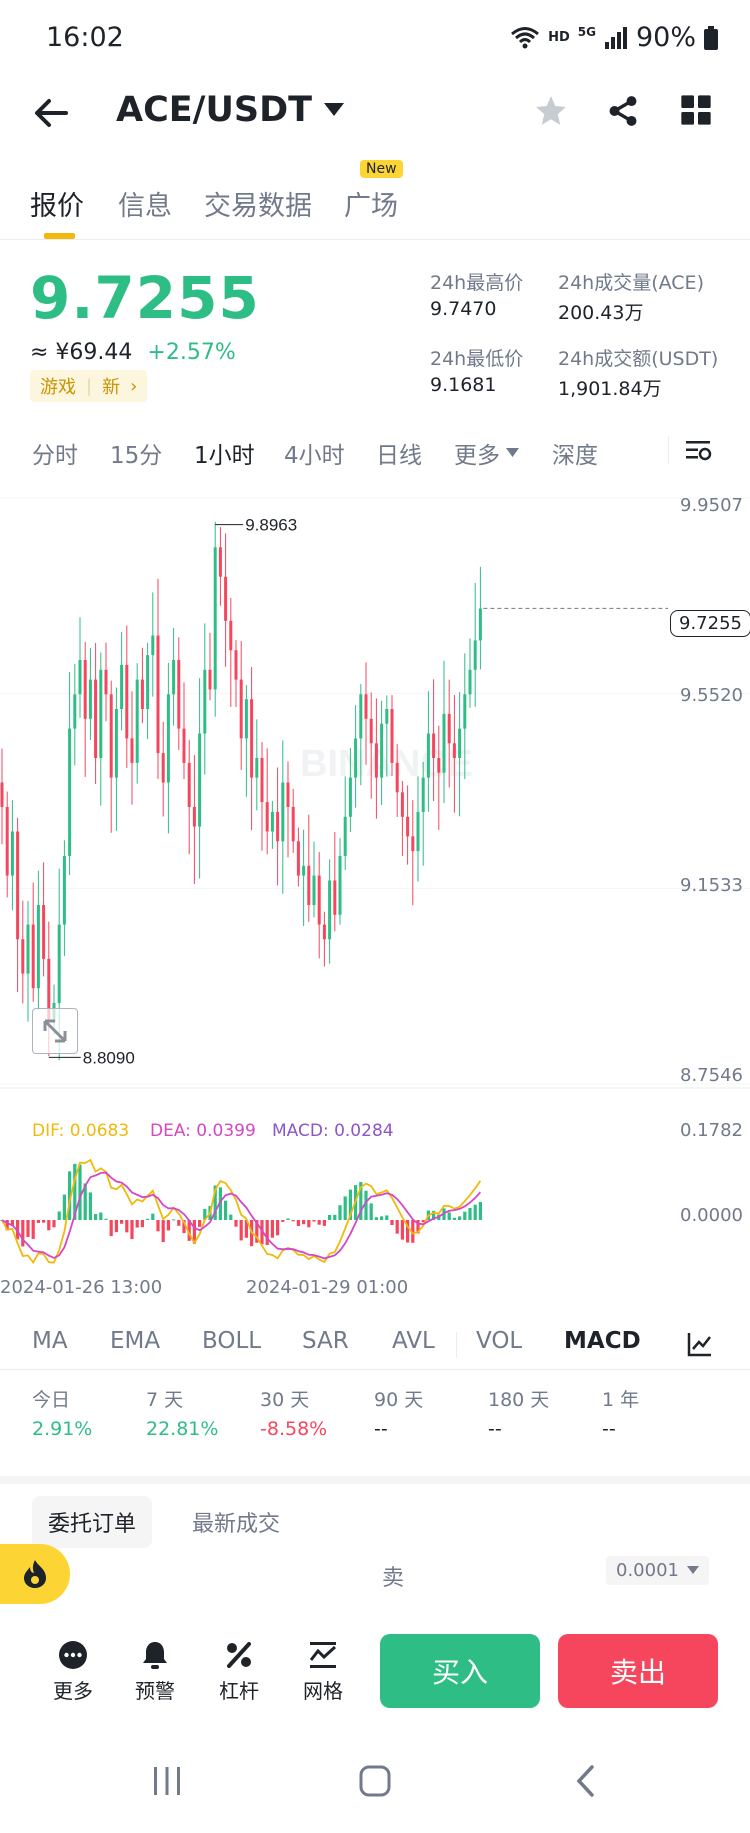  I want to click on perf-7d-label: 7 天, so click(165, 1400).